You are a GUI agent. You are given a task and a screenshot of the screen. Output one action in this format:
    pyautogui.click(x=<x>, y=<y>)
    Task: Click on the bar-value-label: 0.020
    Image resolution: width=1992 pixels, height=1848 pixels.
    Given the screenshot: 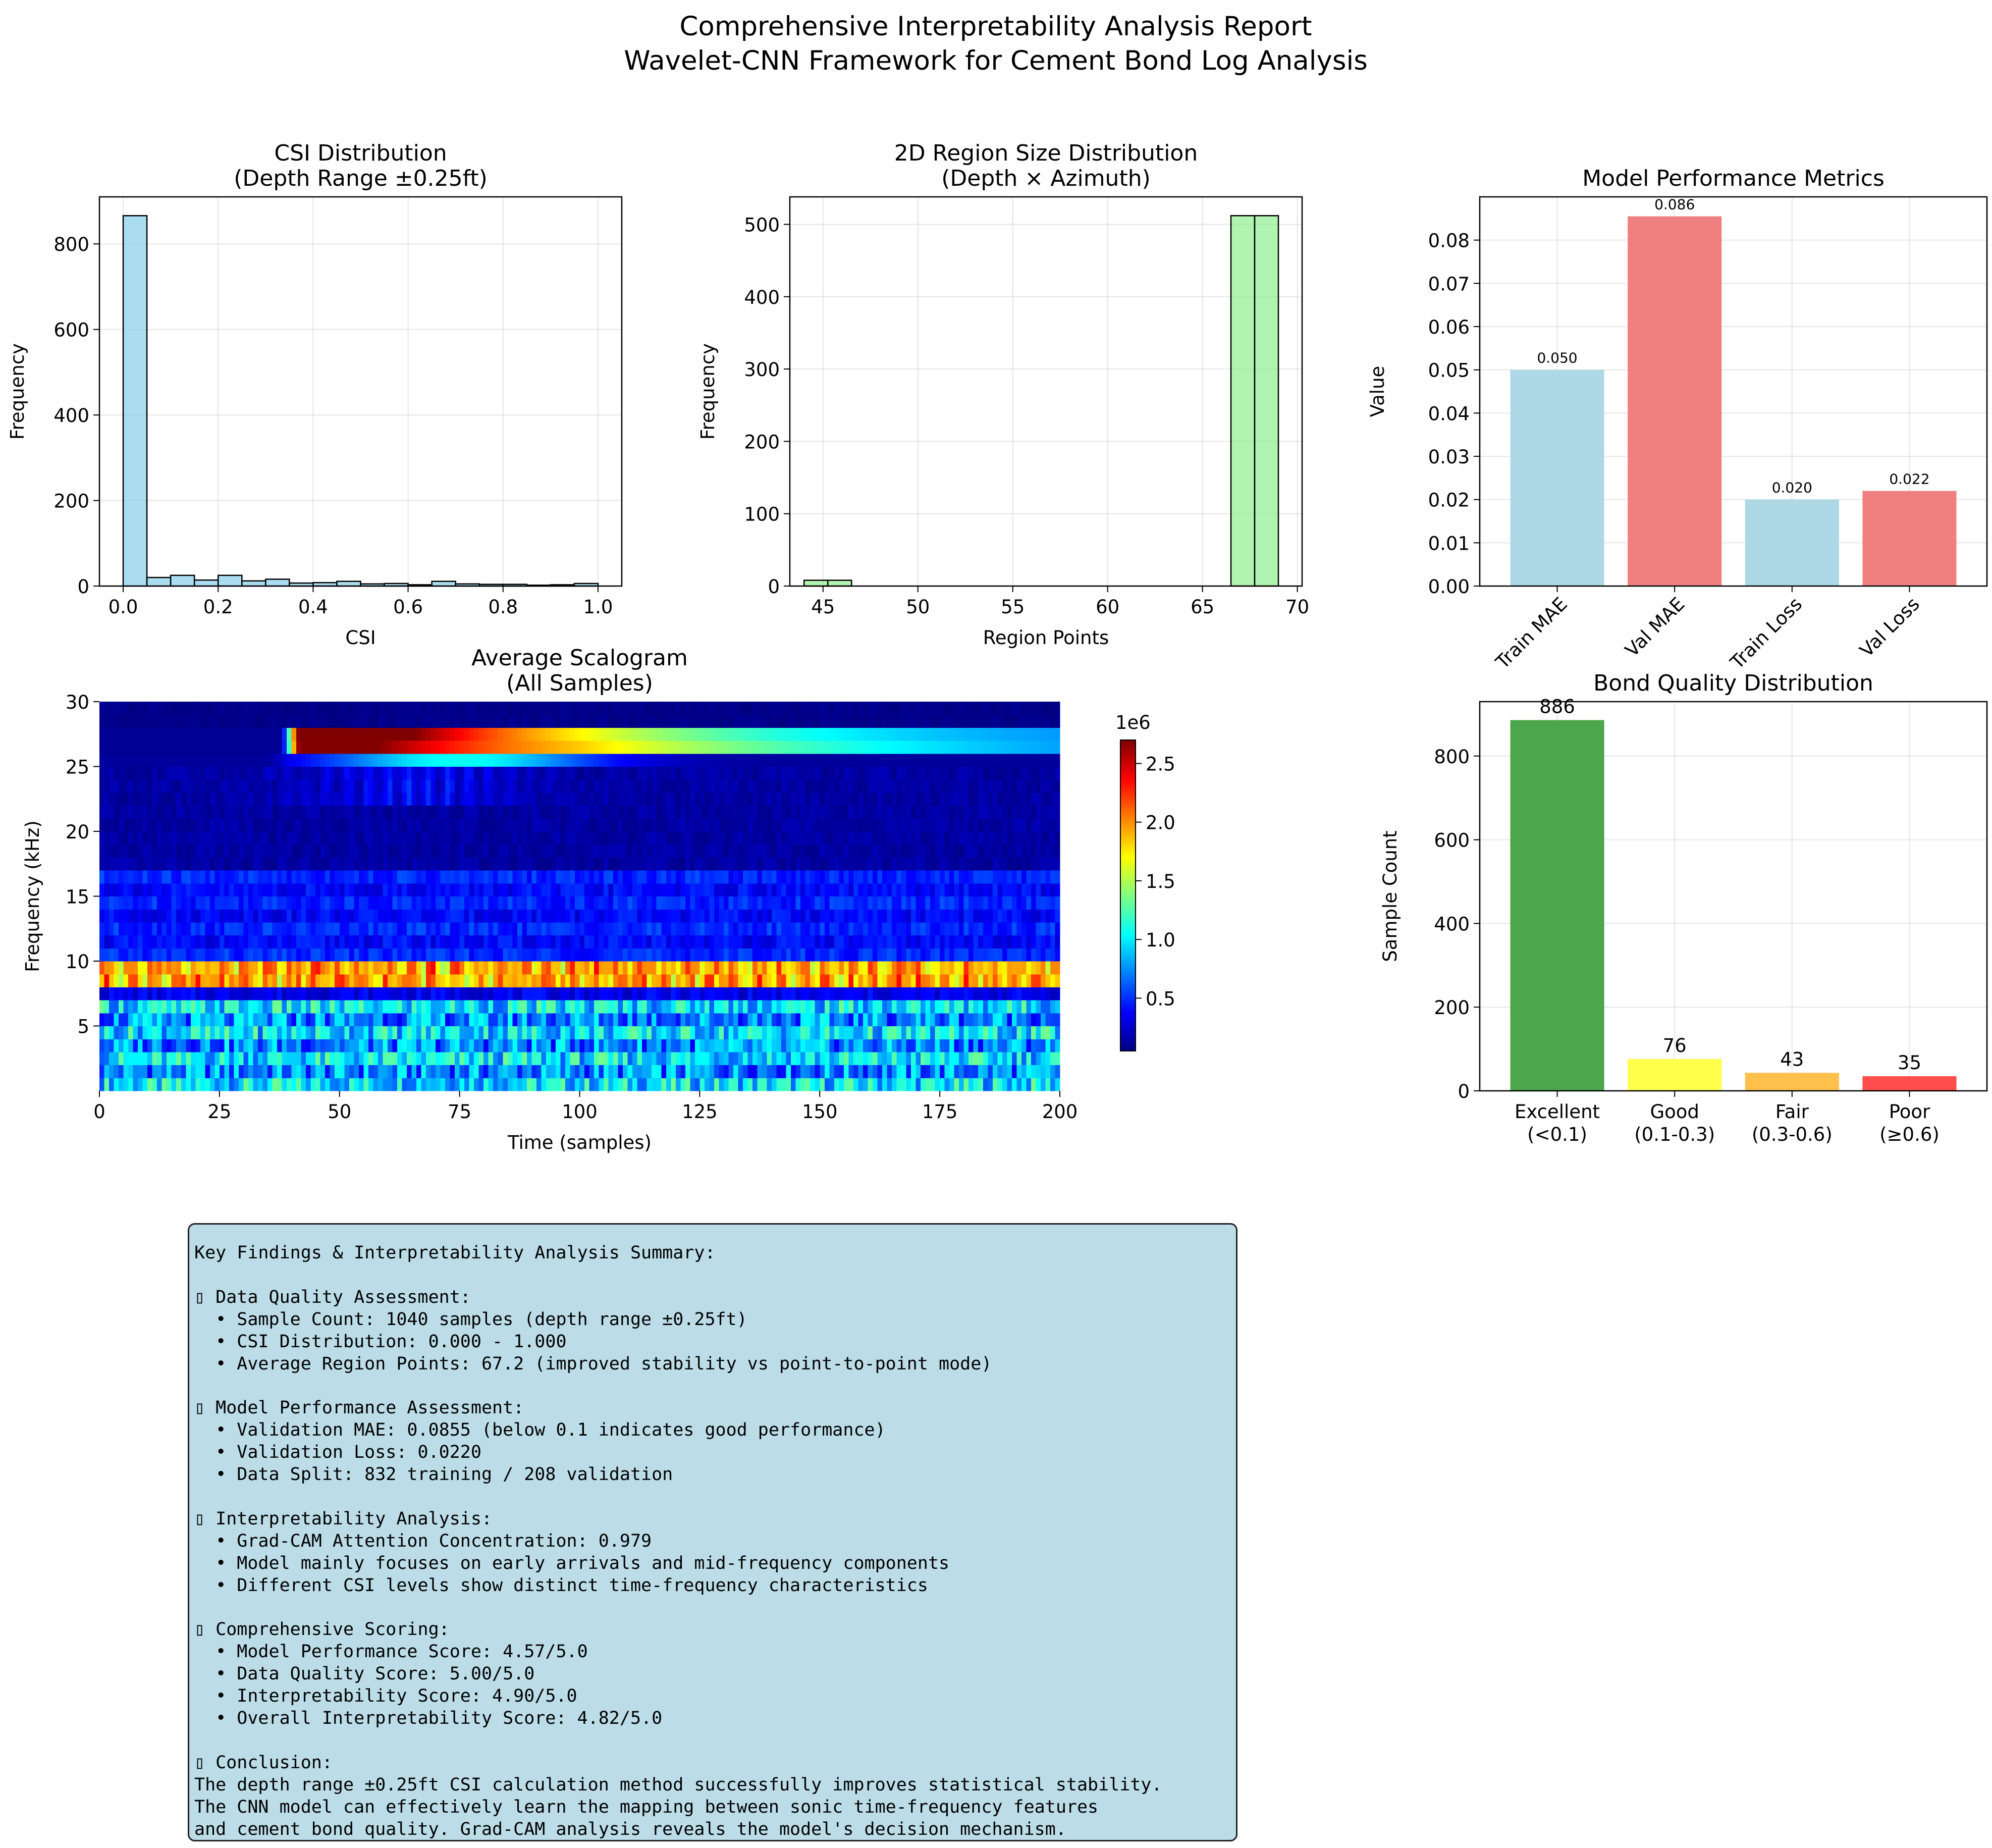 What is the action you would take?
    pyautogui.click(x=1792, y=488)
    